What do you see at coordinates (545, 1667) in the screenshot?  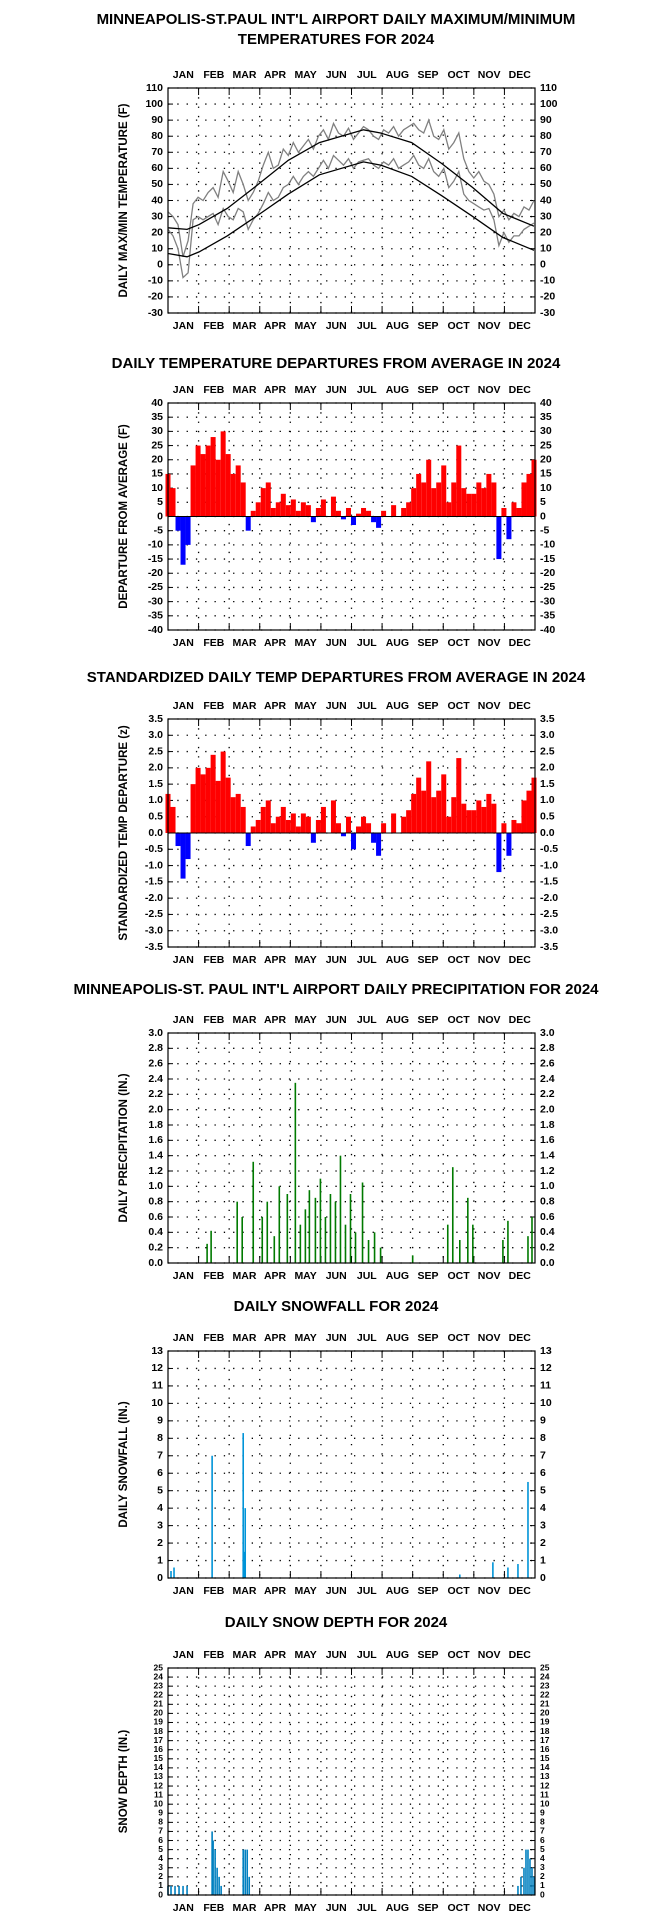 I see `y-tick-label-right: 25` at bounding box center [545, 1667].